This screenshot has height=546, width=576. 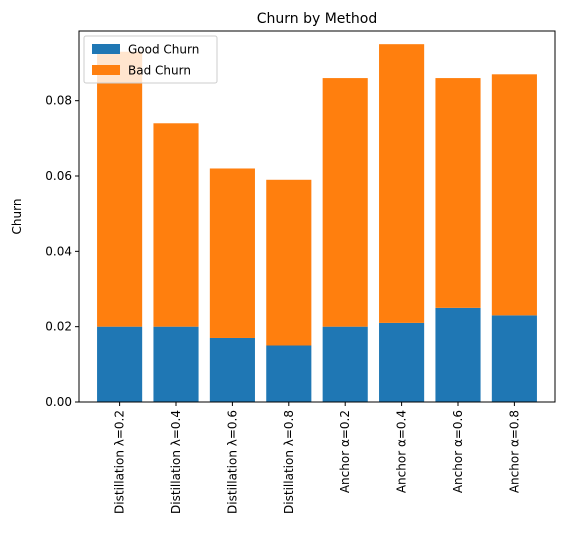 What do you see at coordinates (289, 462) in the screenshot?
I see `x-tick-label: Distillation λ=0.8` at bounding box center [289, 462].